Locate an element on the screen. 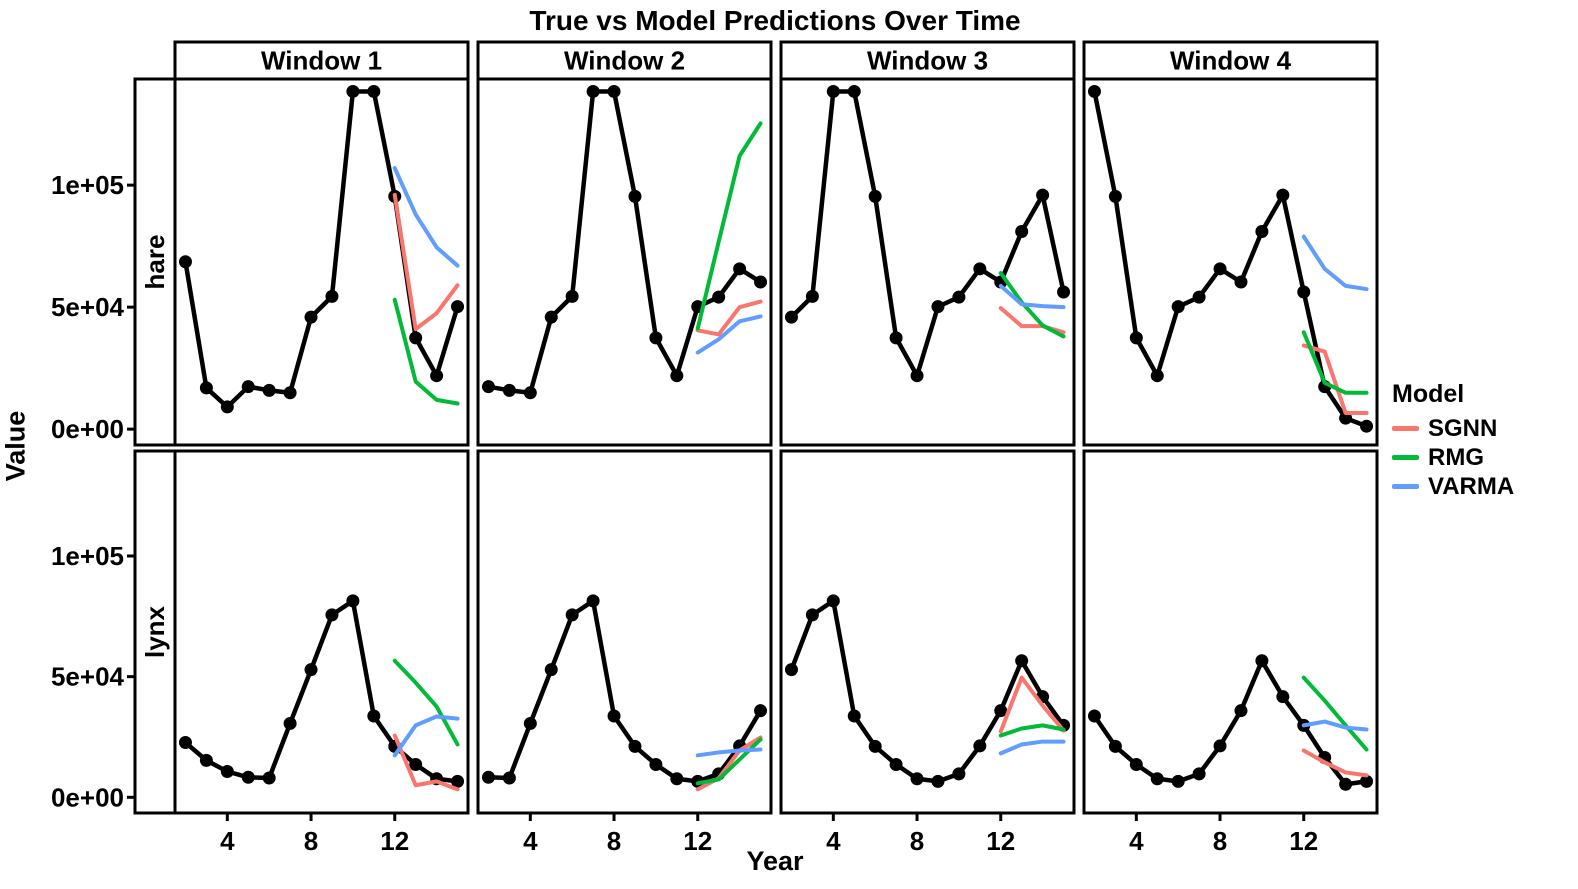 This screenshot has width=1578, height=889. legend-item-varma: VARMA is located at coordinates (1453, 486).